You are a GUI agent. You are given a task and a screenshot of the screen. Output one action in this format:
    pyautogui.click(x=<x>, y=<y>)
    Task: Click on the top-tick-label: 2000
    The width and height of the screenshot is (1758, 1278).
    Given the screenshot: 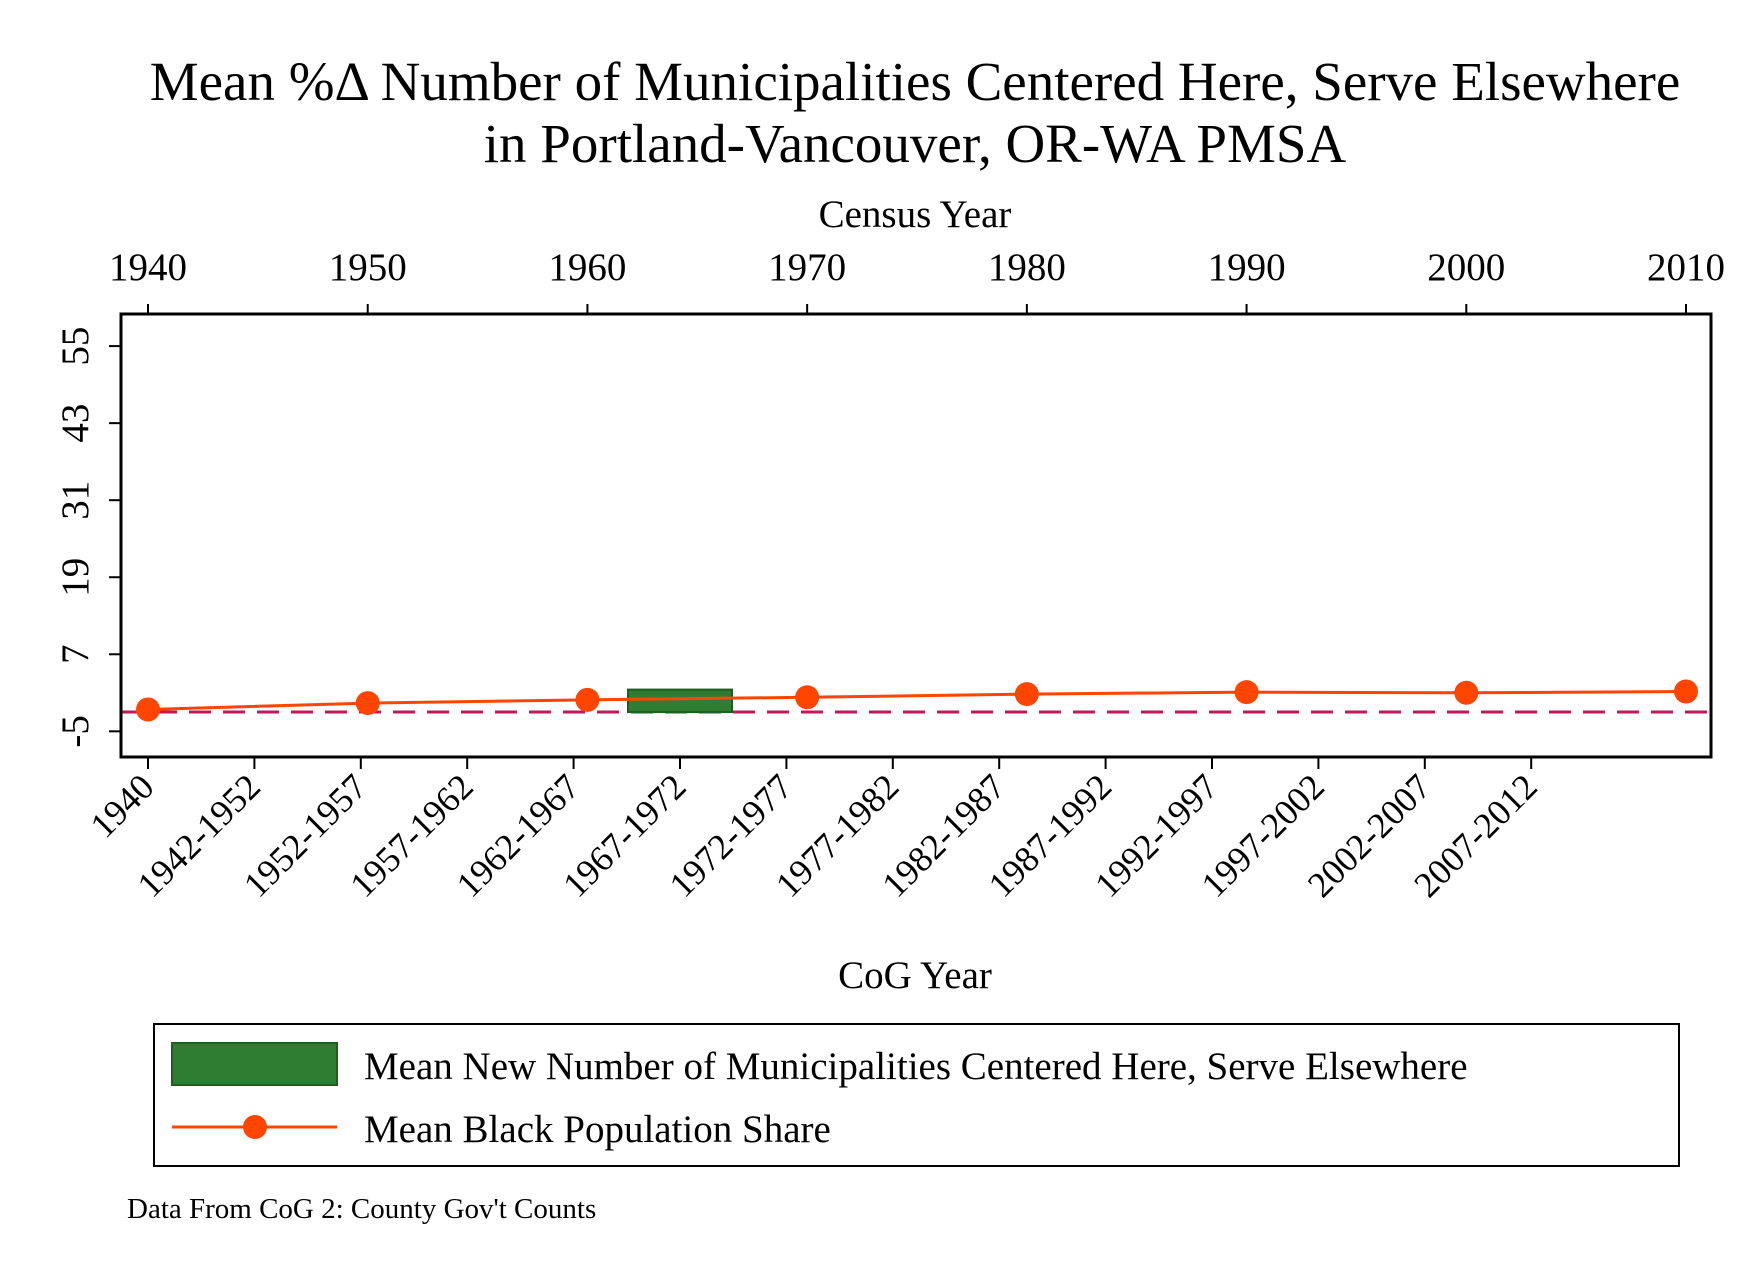 What is the action you would take?
    pyautogui.click(x=1466, y=267)
    